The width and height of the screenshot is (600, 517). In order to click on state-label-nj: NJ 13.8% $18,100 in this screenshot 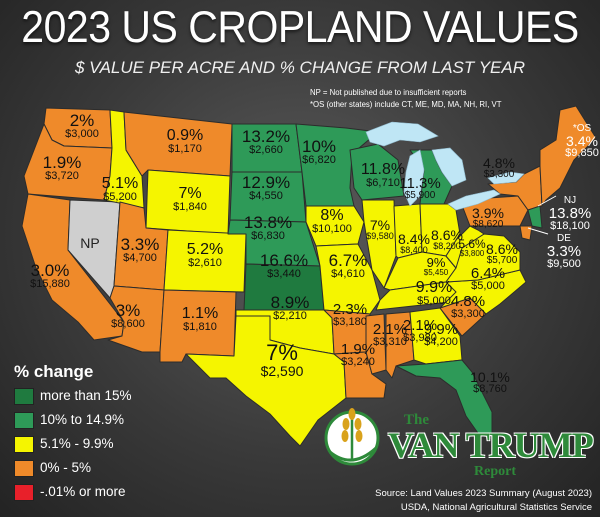, I will do `click(570, 214)`.